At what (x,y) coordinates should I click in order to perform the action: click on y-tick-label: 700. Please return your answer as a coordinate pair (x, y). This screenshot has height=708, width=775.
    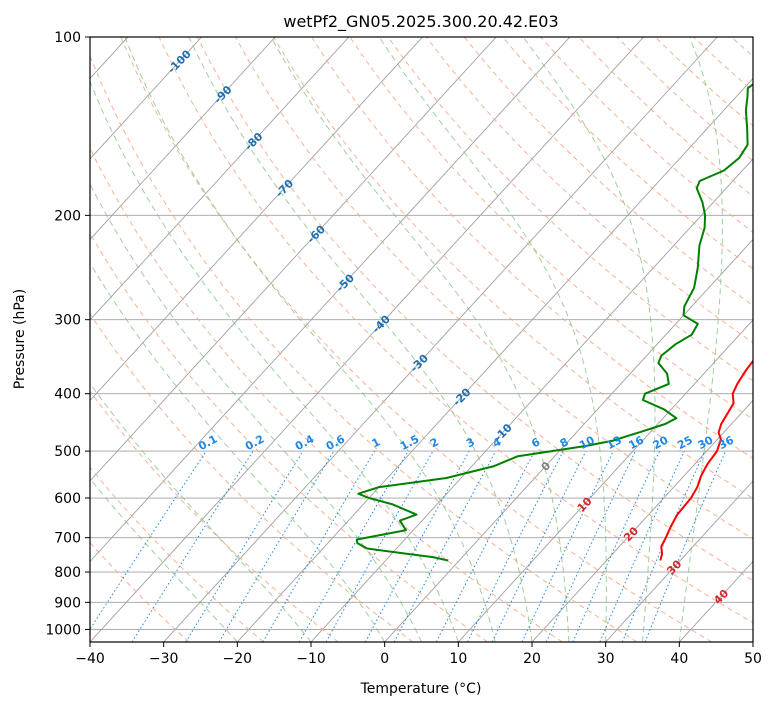
    Looking at the image, I should click on (67, 539).